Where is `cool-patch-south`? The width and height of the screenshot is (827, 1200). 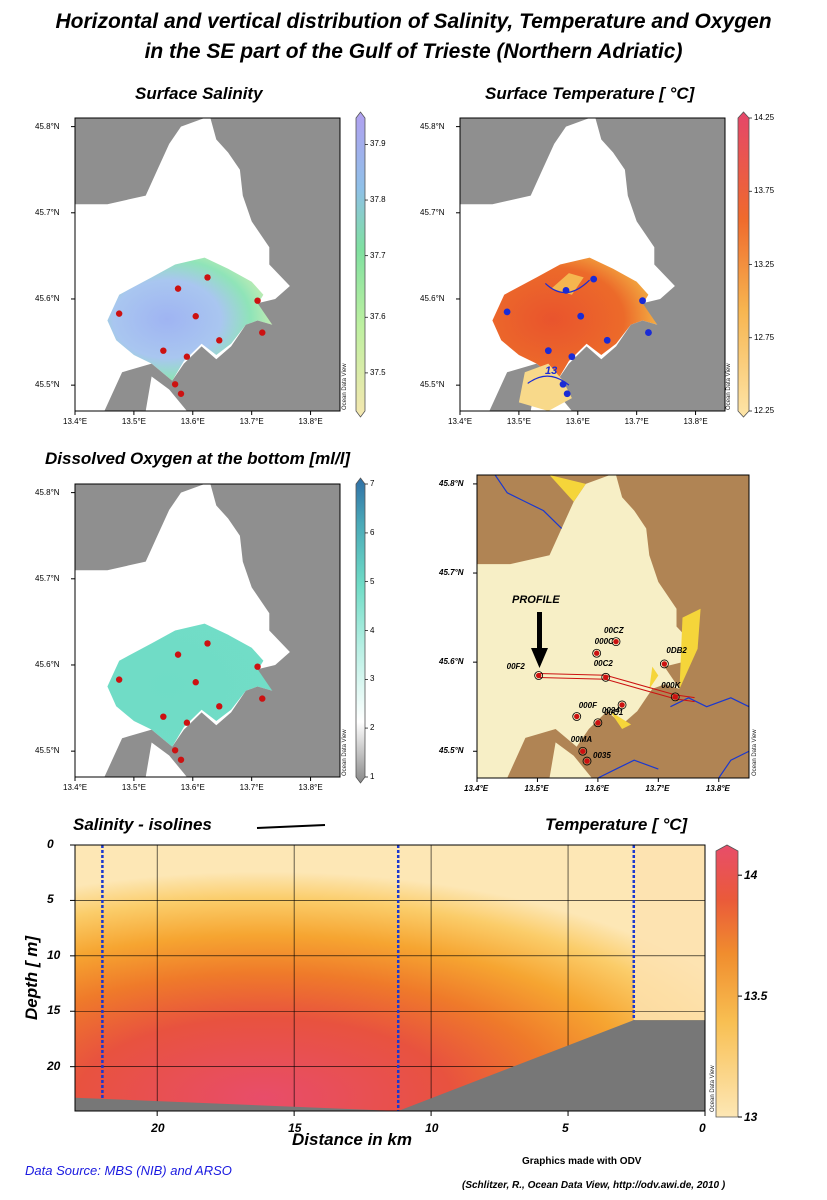
cool-patch-south is located at coordinates (545, 387).